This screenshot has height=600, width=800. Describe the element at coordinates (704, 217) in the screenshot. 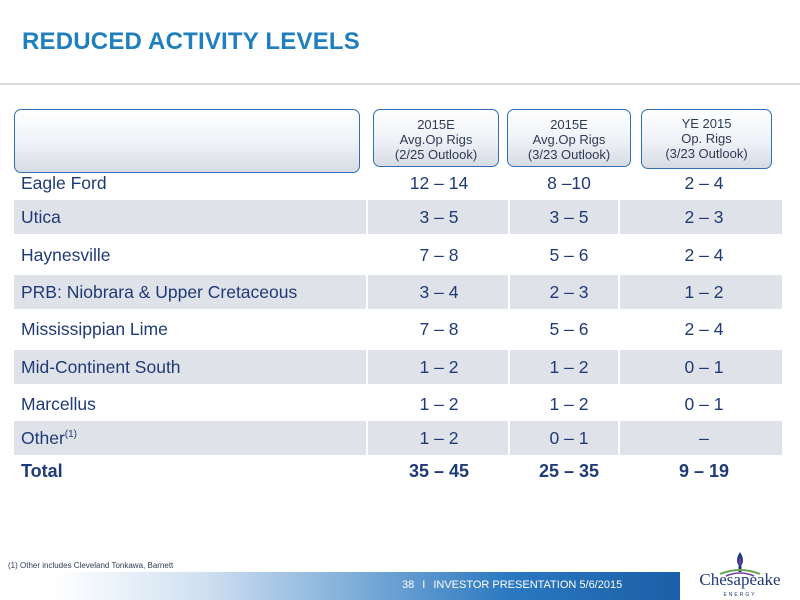

I see `row-value-col3: 2 – 3` at that location.